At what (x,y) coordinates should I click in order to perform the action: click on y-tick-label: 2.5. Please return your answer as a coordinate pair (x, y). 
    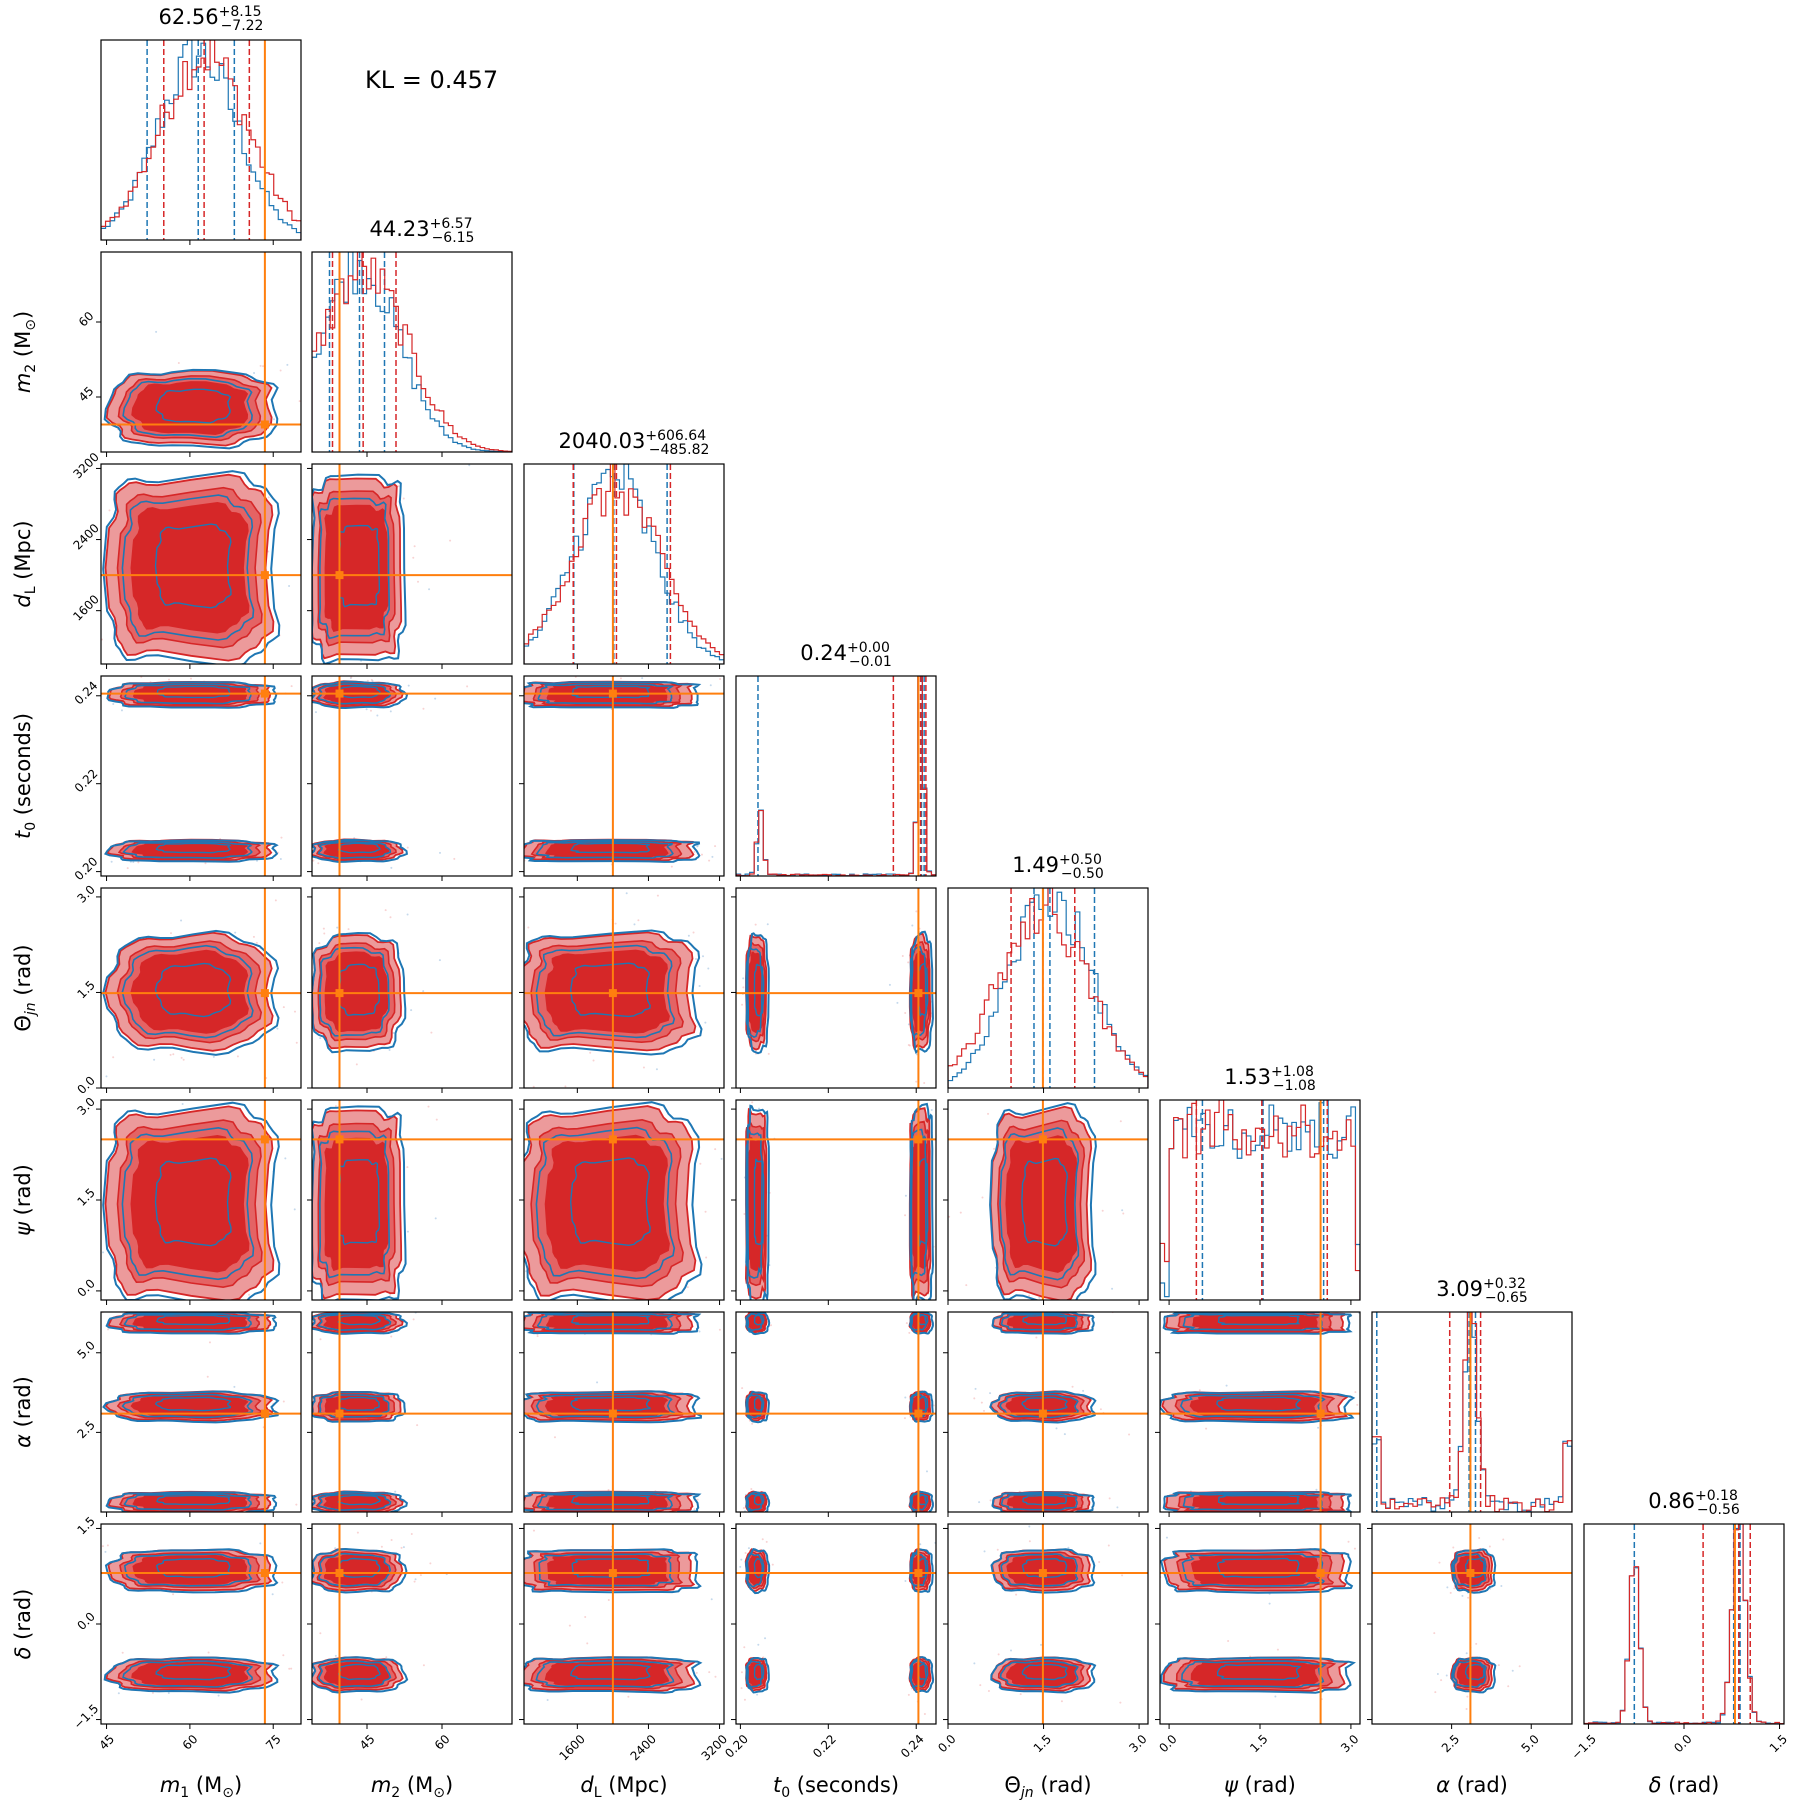
    Looking at the image, I should click on (85, 1429).